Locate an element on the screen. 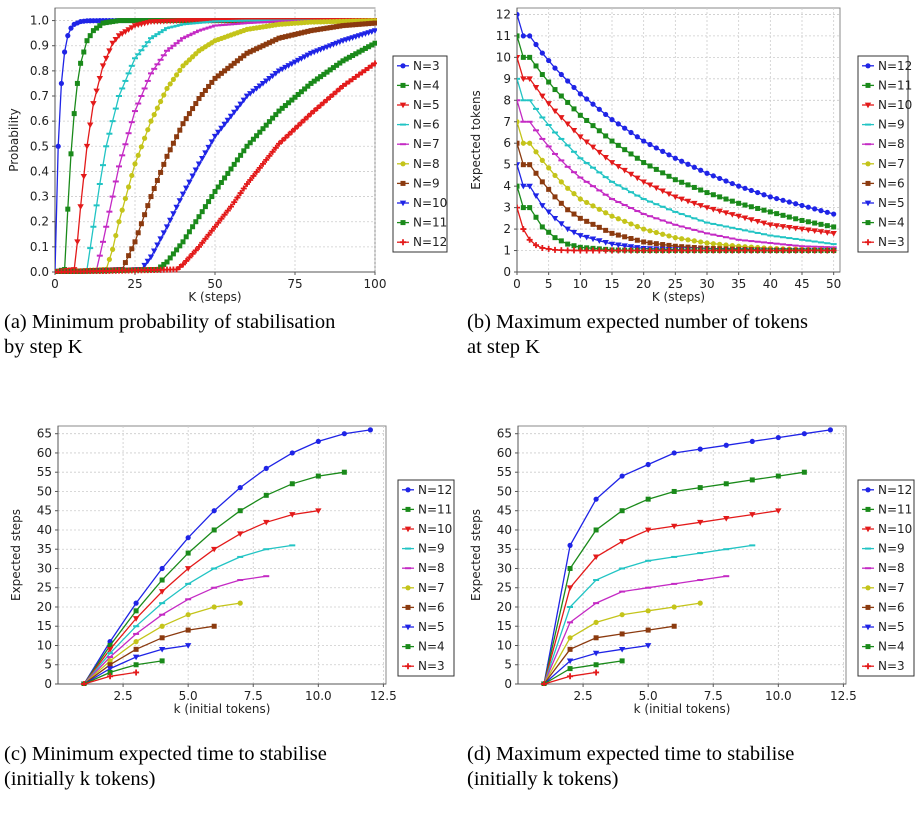  x-tick-label: 5.0 is located at coordinates (648, 696).